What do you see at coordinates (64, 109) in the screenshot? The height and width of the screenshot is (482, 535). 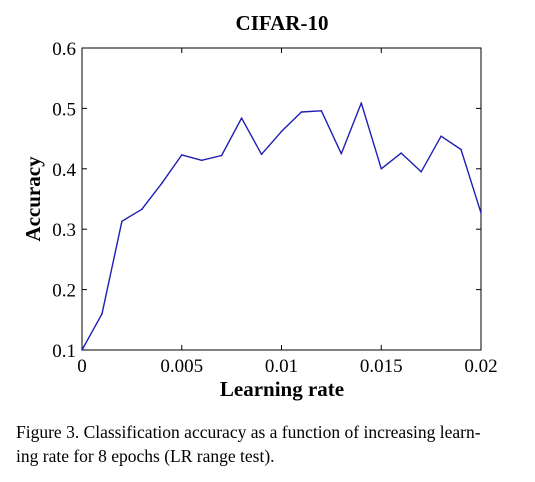 I see `y-tick-label: 0.5` at bounding box center [64, 109].